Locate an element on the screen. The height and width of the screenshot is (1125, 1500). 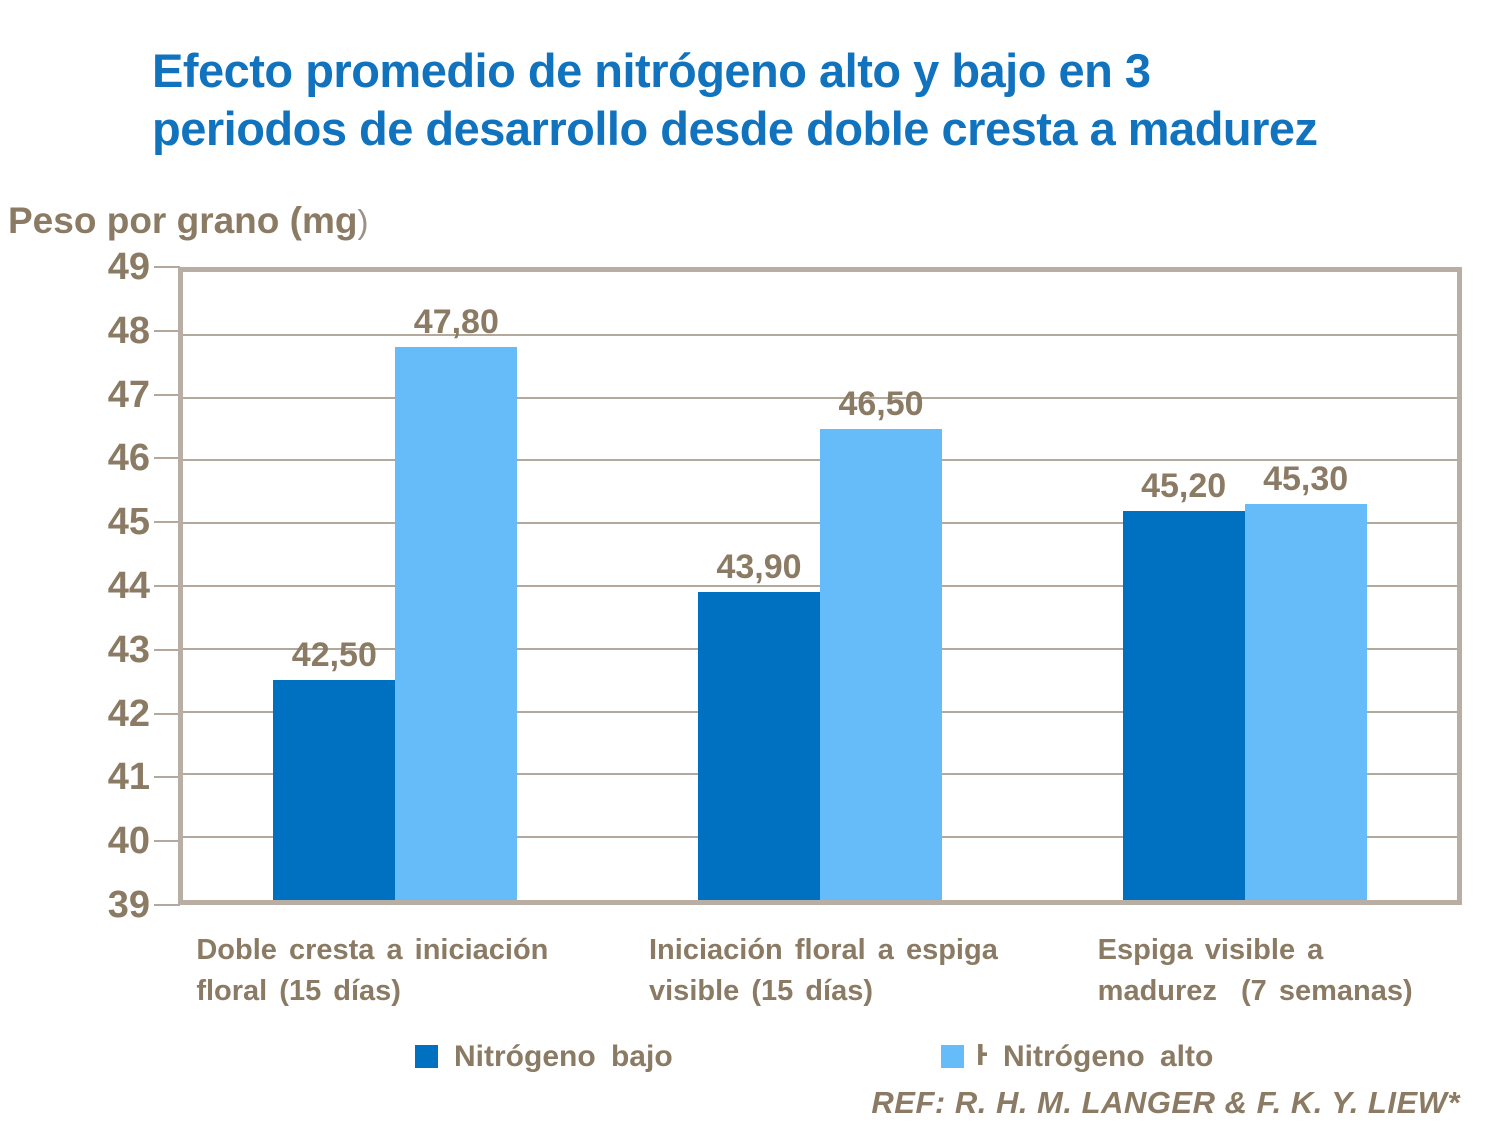
y-tick-label: 39 is located at coordinates (128, 905).